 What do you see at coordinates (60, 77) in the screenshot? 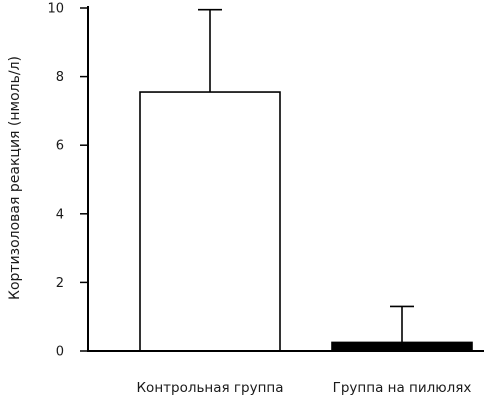
I see `y-tick-label: 8` at bounding box center [60, 77].